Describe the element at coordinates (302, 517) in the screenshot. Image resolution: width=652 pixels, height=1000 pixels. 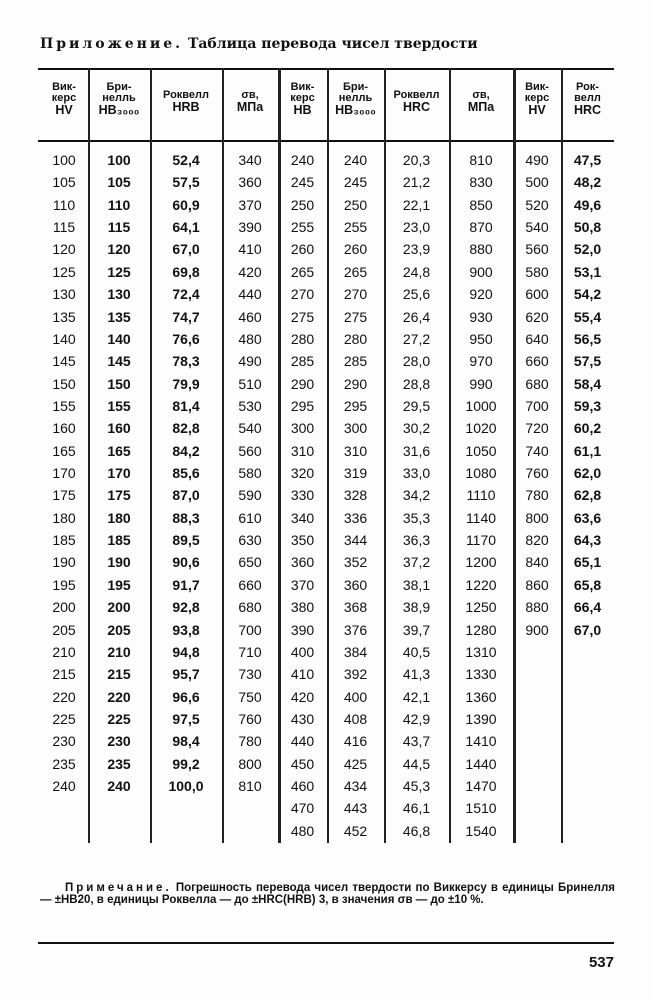
I see `table-cell: 340` at that location.